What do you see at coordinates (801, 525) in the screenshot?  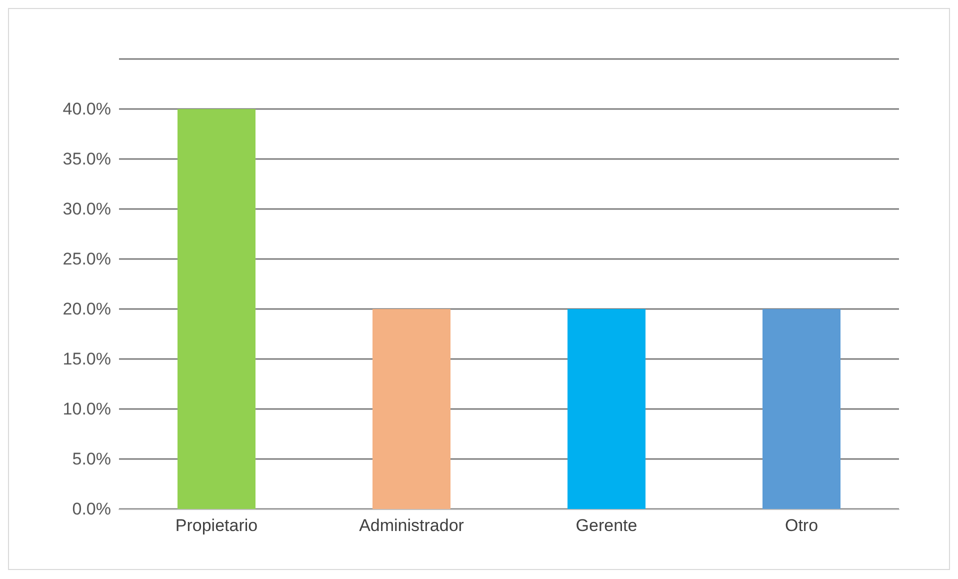 I see `x-tick-label: Otro` at bounding box center [801, 525].